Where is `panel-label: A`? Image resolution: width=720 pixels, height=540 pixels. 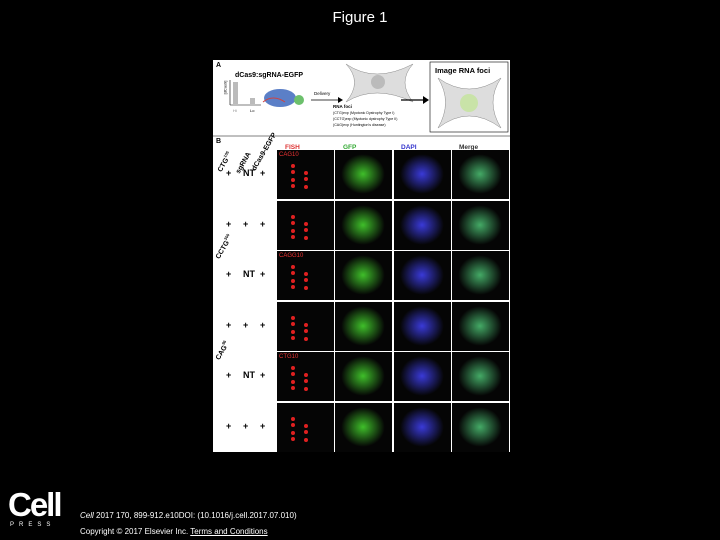 panel-label: A is located at coordinates (219, 65).